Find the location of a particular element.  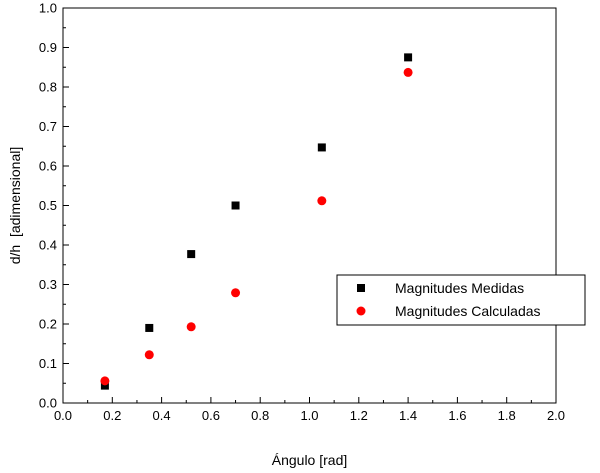

y-tick-label: 0.5 is located at coordinates (48, 205).